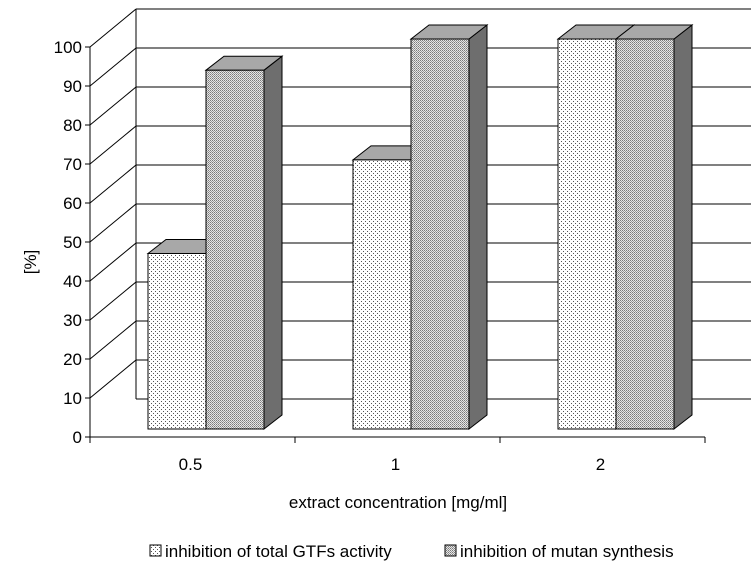  I want to click on y-tick-label: 10, so click(72, 398).